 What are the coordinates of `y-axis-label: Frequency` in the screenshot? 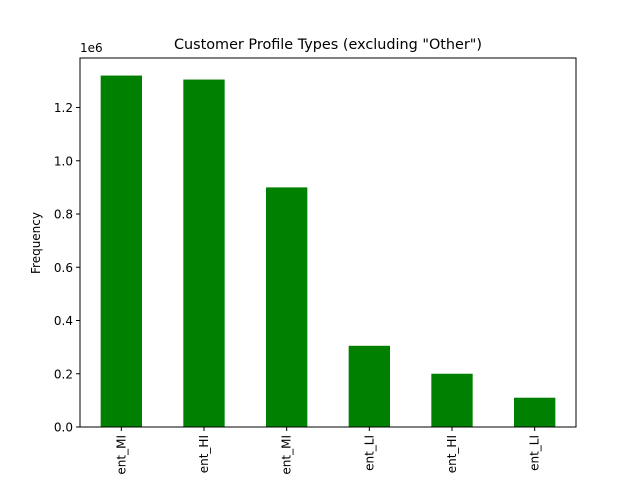 It's located at (36, 243).